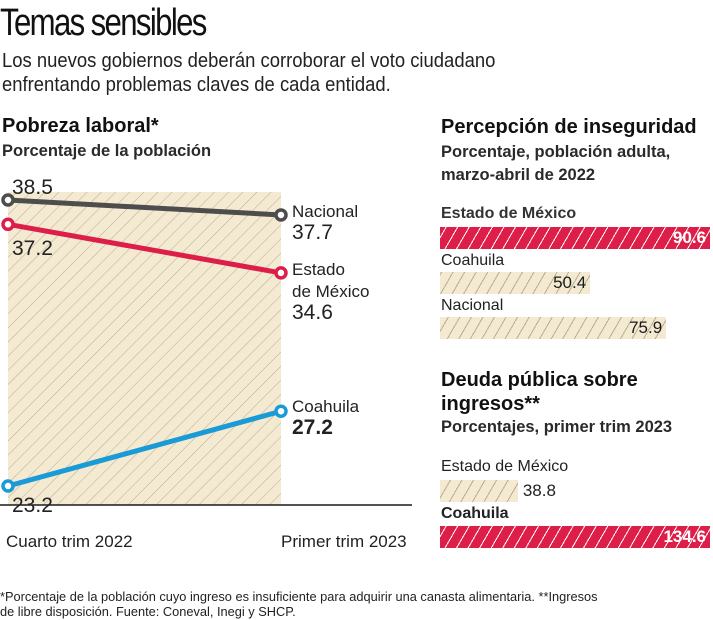 Image resolution: width=713 pixels, height=620 pixels. What do you see at coordinates (281, 273) in the screenshot?
I see `edomex-point-end` at bounding box center [281, 273].